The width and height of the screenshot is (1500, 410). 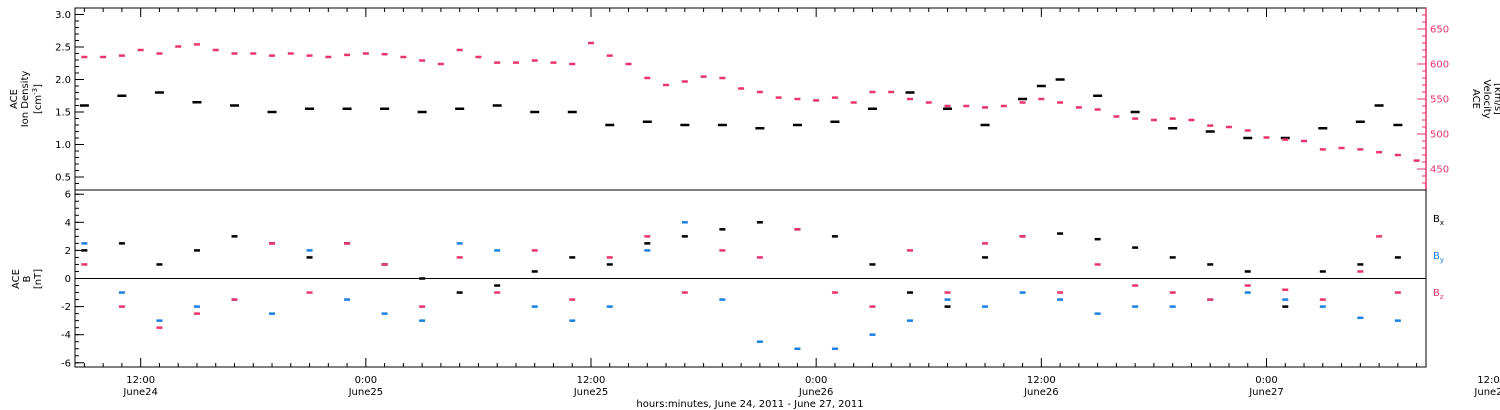 I want to click on date-tick-label: June24, so click(x=140, y=392).